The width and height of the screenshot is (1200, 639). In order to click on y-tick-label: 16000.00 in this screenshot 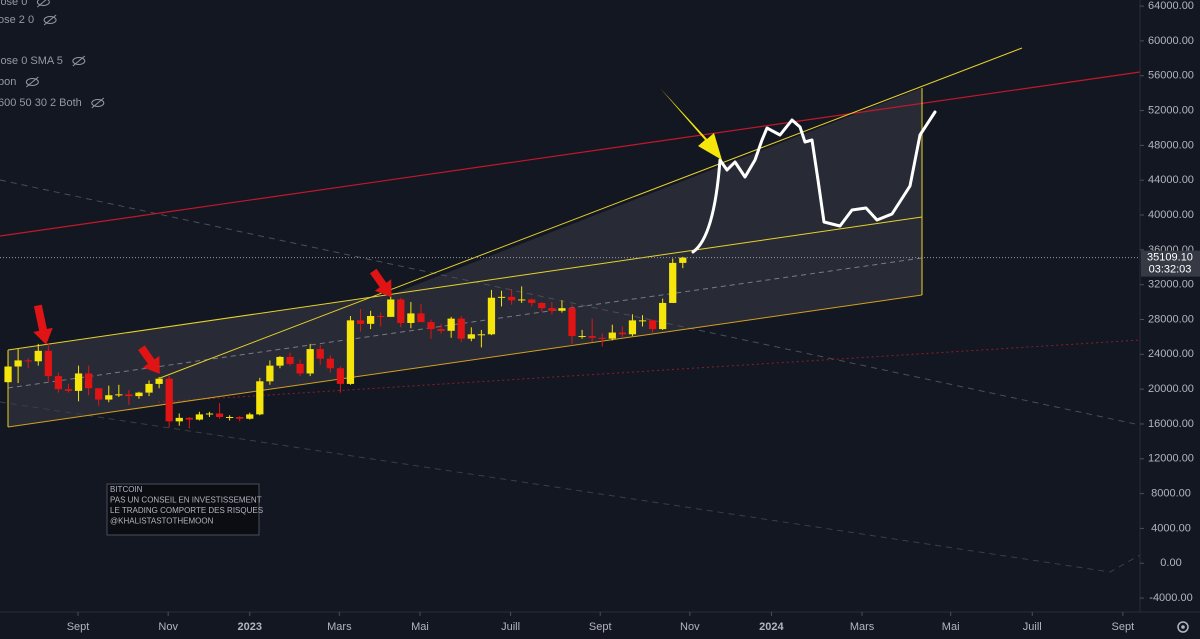, I will do `click(1171, 424)`.